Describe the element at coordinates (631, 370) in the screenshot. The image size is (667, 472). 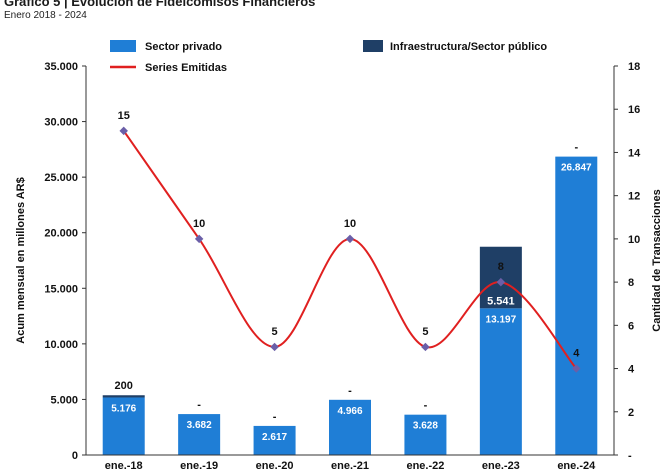
I see `y2-tick-label: 4` at that location.